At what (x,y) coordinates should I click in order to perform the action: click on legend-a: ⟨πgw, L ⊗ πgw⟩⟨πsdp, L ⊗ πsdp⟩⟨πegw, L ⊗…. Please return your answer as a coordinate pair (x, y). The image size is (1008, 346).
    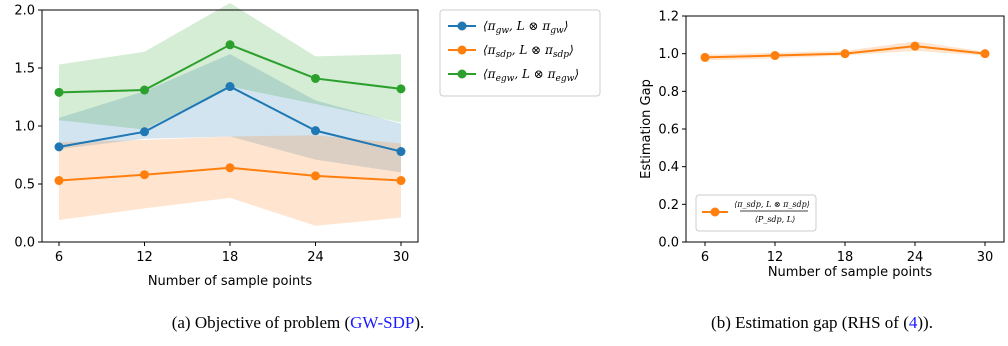
    Looking at the image, I should click on (520, 53).